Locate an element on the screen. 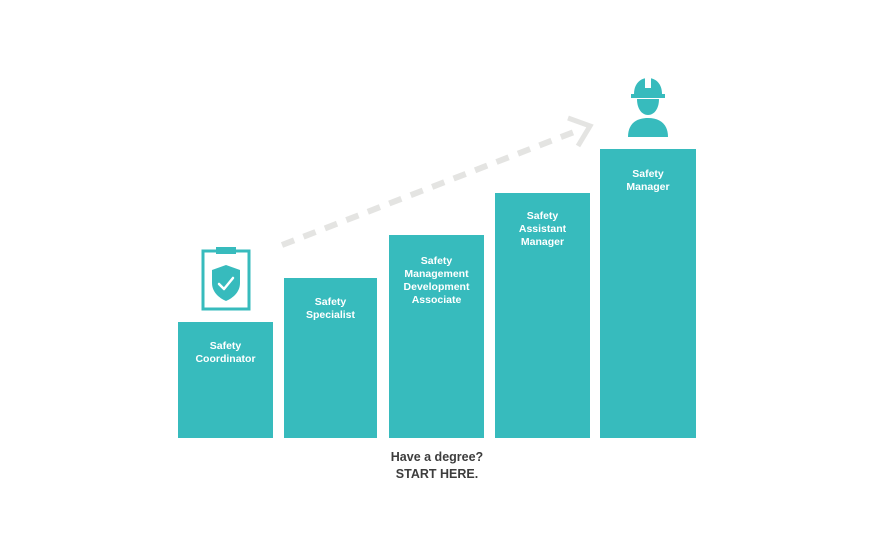 This screenshot has height=556, width=879. step-label: Safety Specialist is located at coordinates (330, 308).